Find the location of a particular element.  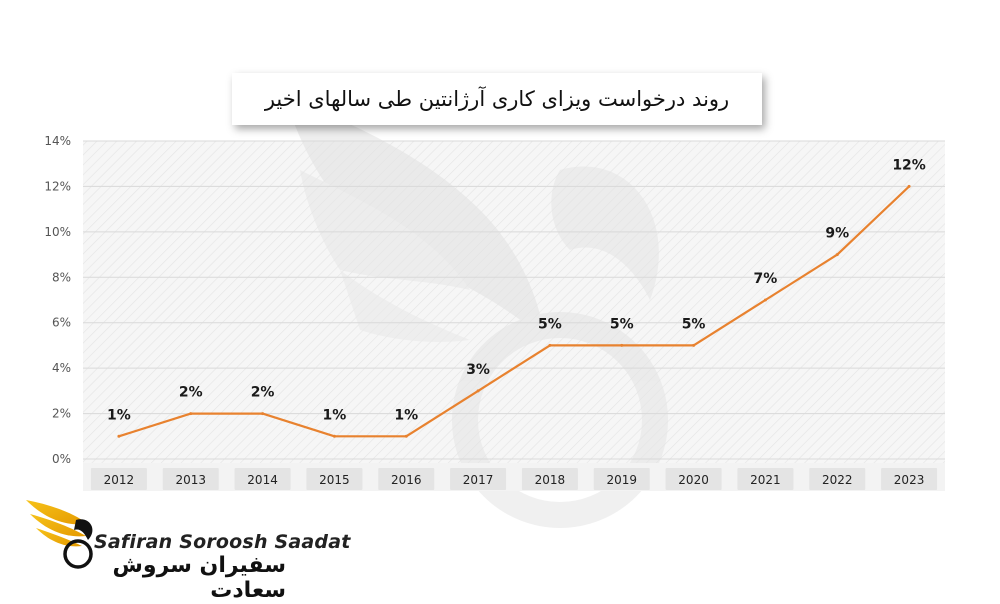

data-label: 3% is located at coordinates (478, 370).